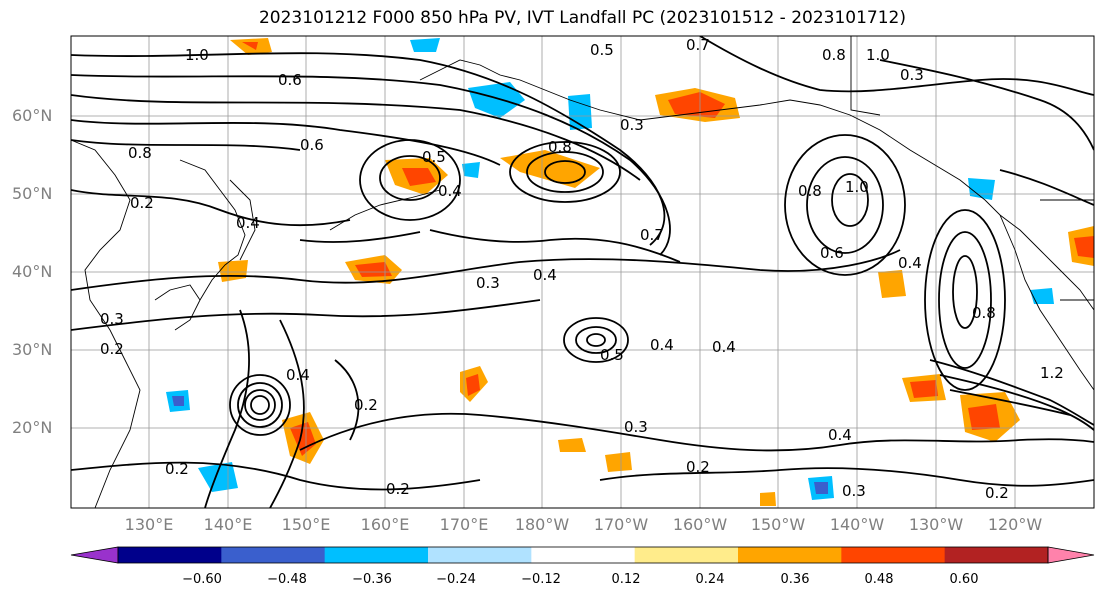  Describe the element at coordinates (306, 524) in the screenshot. I see `lon-label: 150°E` at that location.